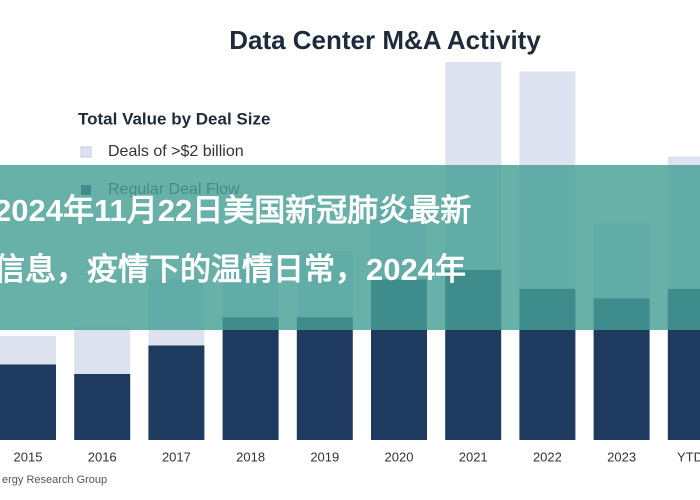 Image resolution: width=700 pixels, height=500 pixels. What do you see at coordinates (176, 456) in the screenshot?
I see `x-tick-label: 2017` at bounding box center [176, 456].